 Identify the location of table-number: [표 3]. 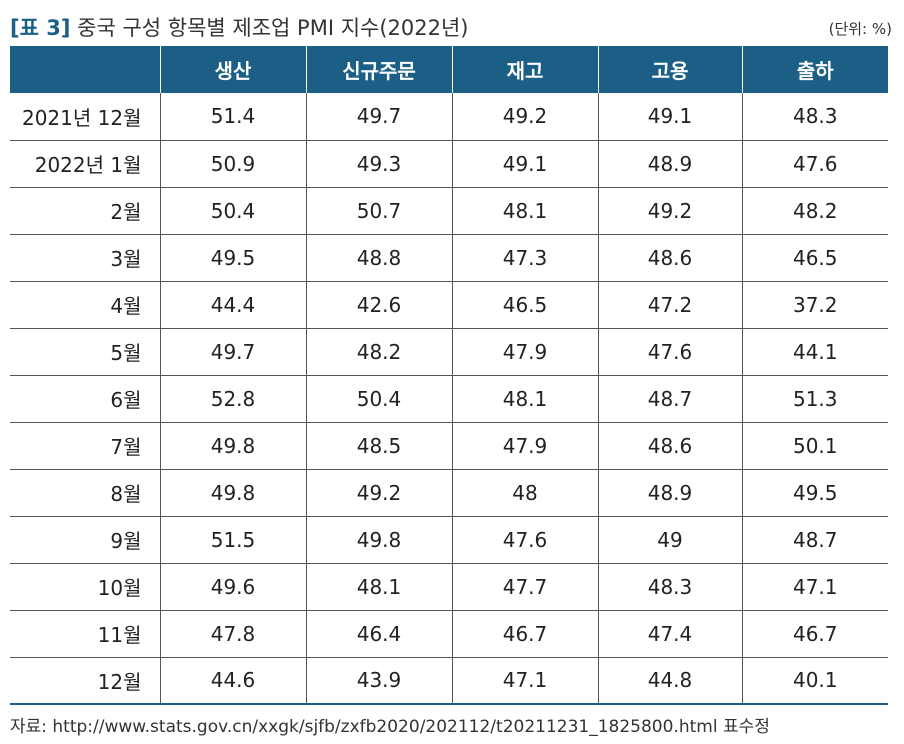
(40, 28).